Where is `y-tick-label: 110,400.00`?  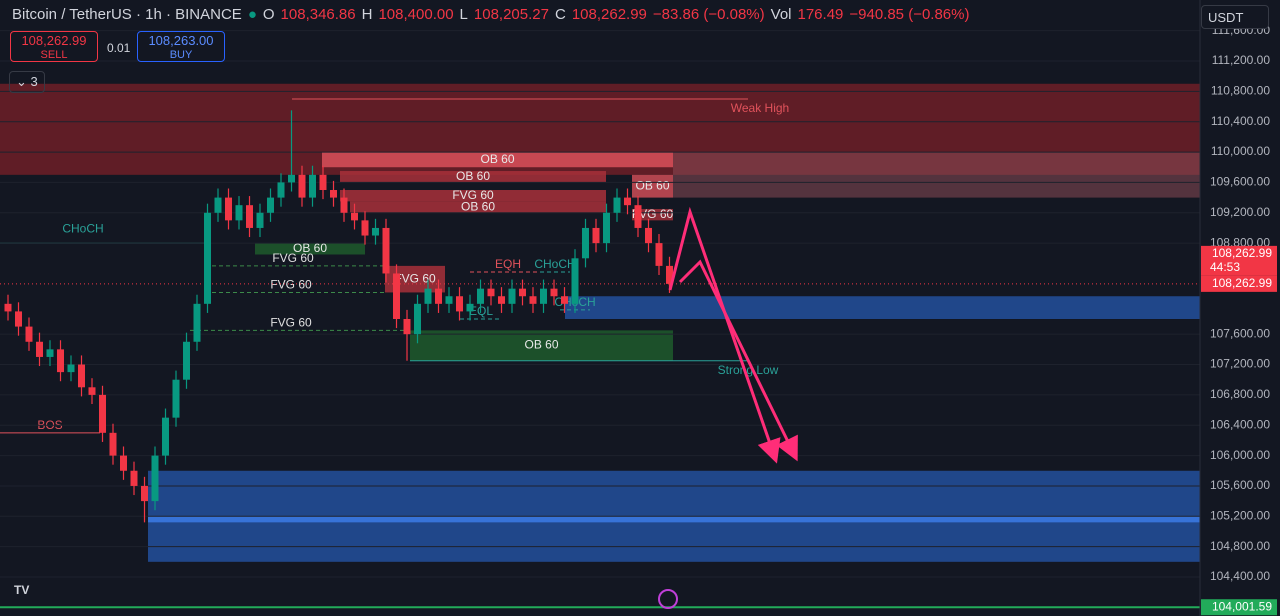
y-tick-label: 110,400.00 is located at coordinates (1240, 121).